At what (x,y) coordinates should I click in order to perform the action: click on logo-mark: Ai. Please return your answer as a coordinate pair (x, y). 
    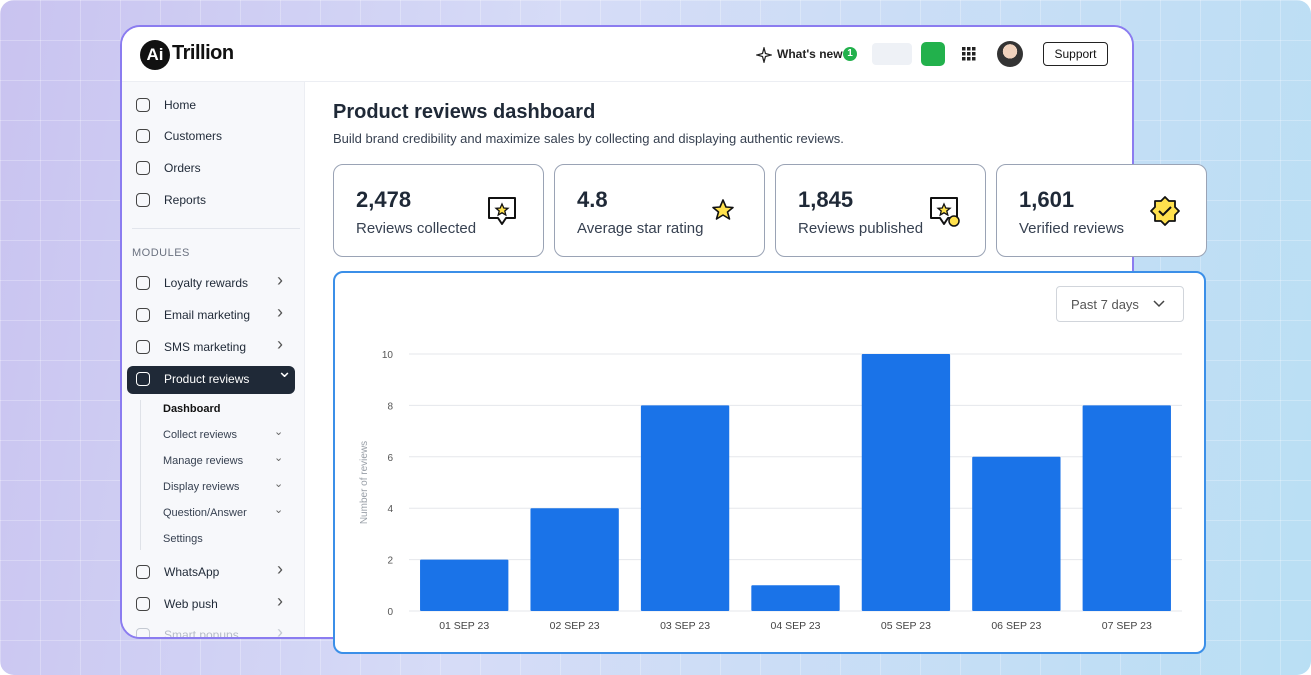
    Looking at the image, I should click on (155, 55).